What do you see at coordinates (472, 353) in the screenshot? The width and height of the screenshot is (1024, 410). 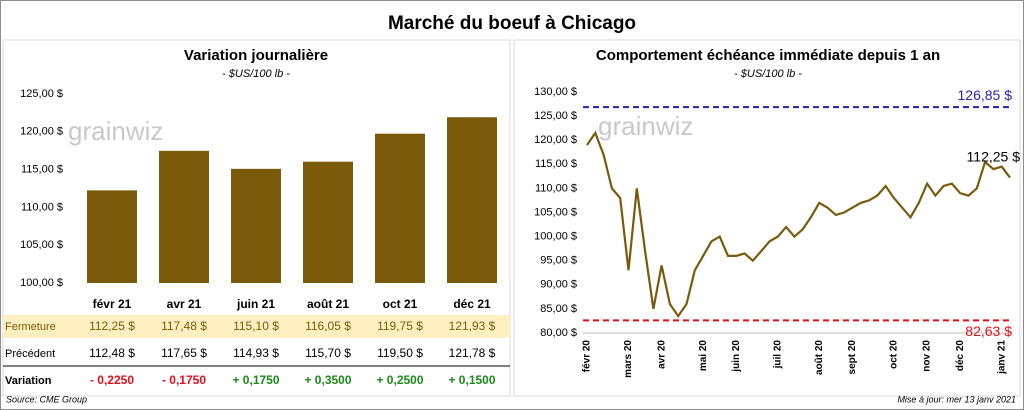 I see `table-cell: 121,78 $` at bounding box center [472, 353].